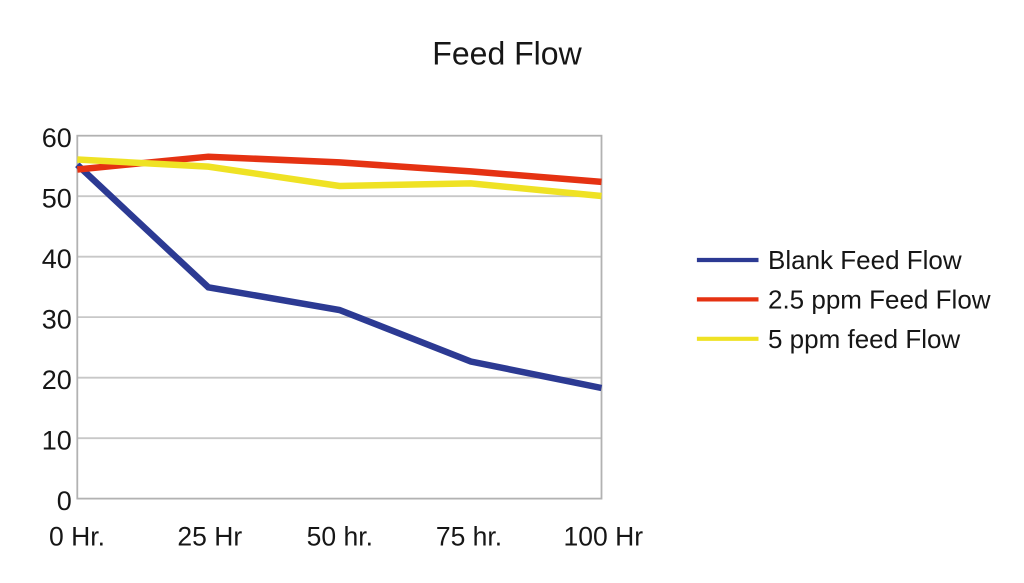  What do you see at coordinates (209, 537) in the screenshot?
I see `svg-text: 25 Hr` at bounding box center [209, 537].